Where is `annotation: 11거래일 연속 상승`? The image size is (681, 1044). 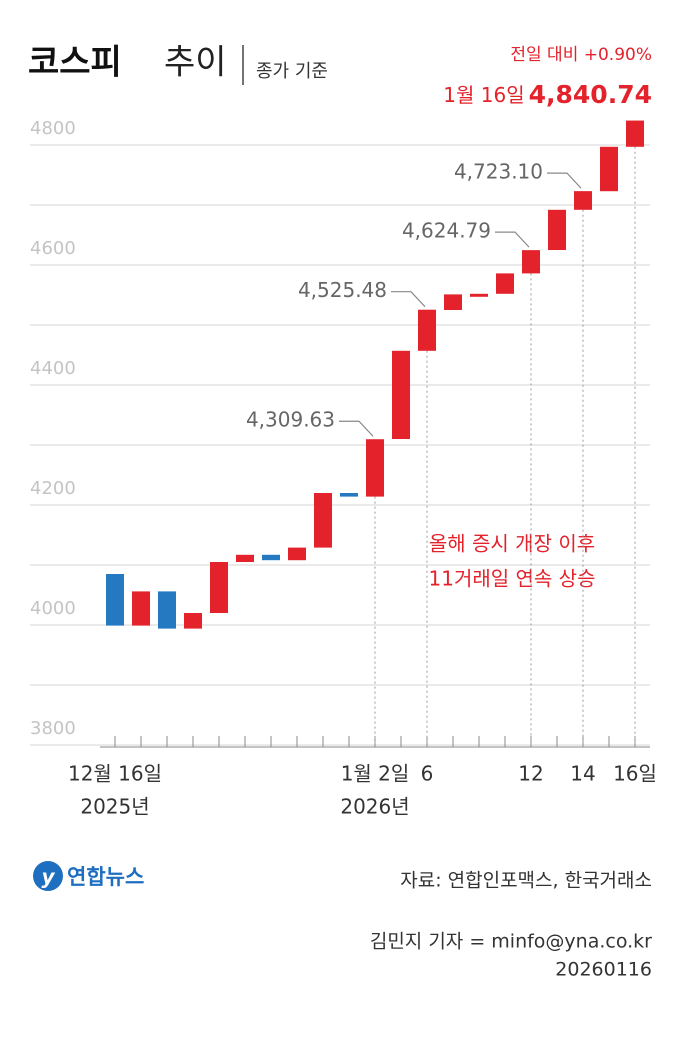 annotation: 11거래일 연속 상승 is located at coordinates (512, 579).